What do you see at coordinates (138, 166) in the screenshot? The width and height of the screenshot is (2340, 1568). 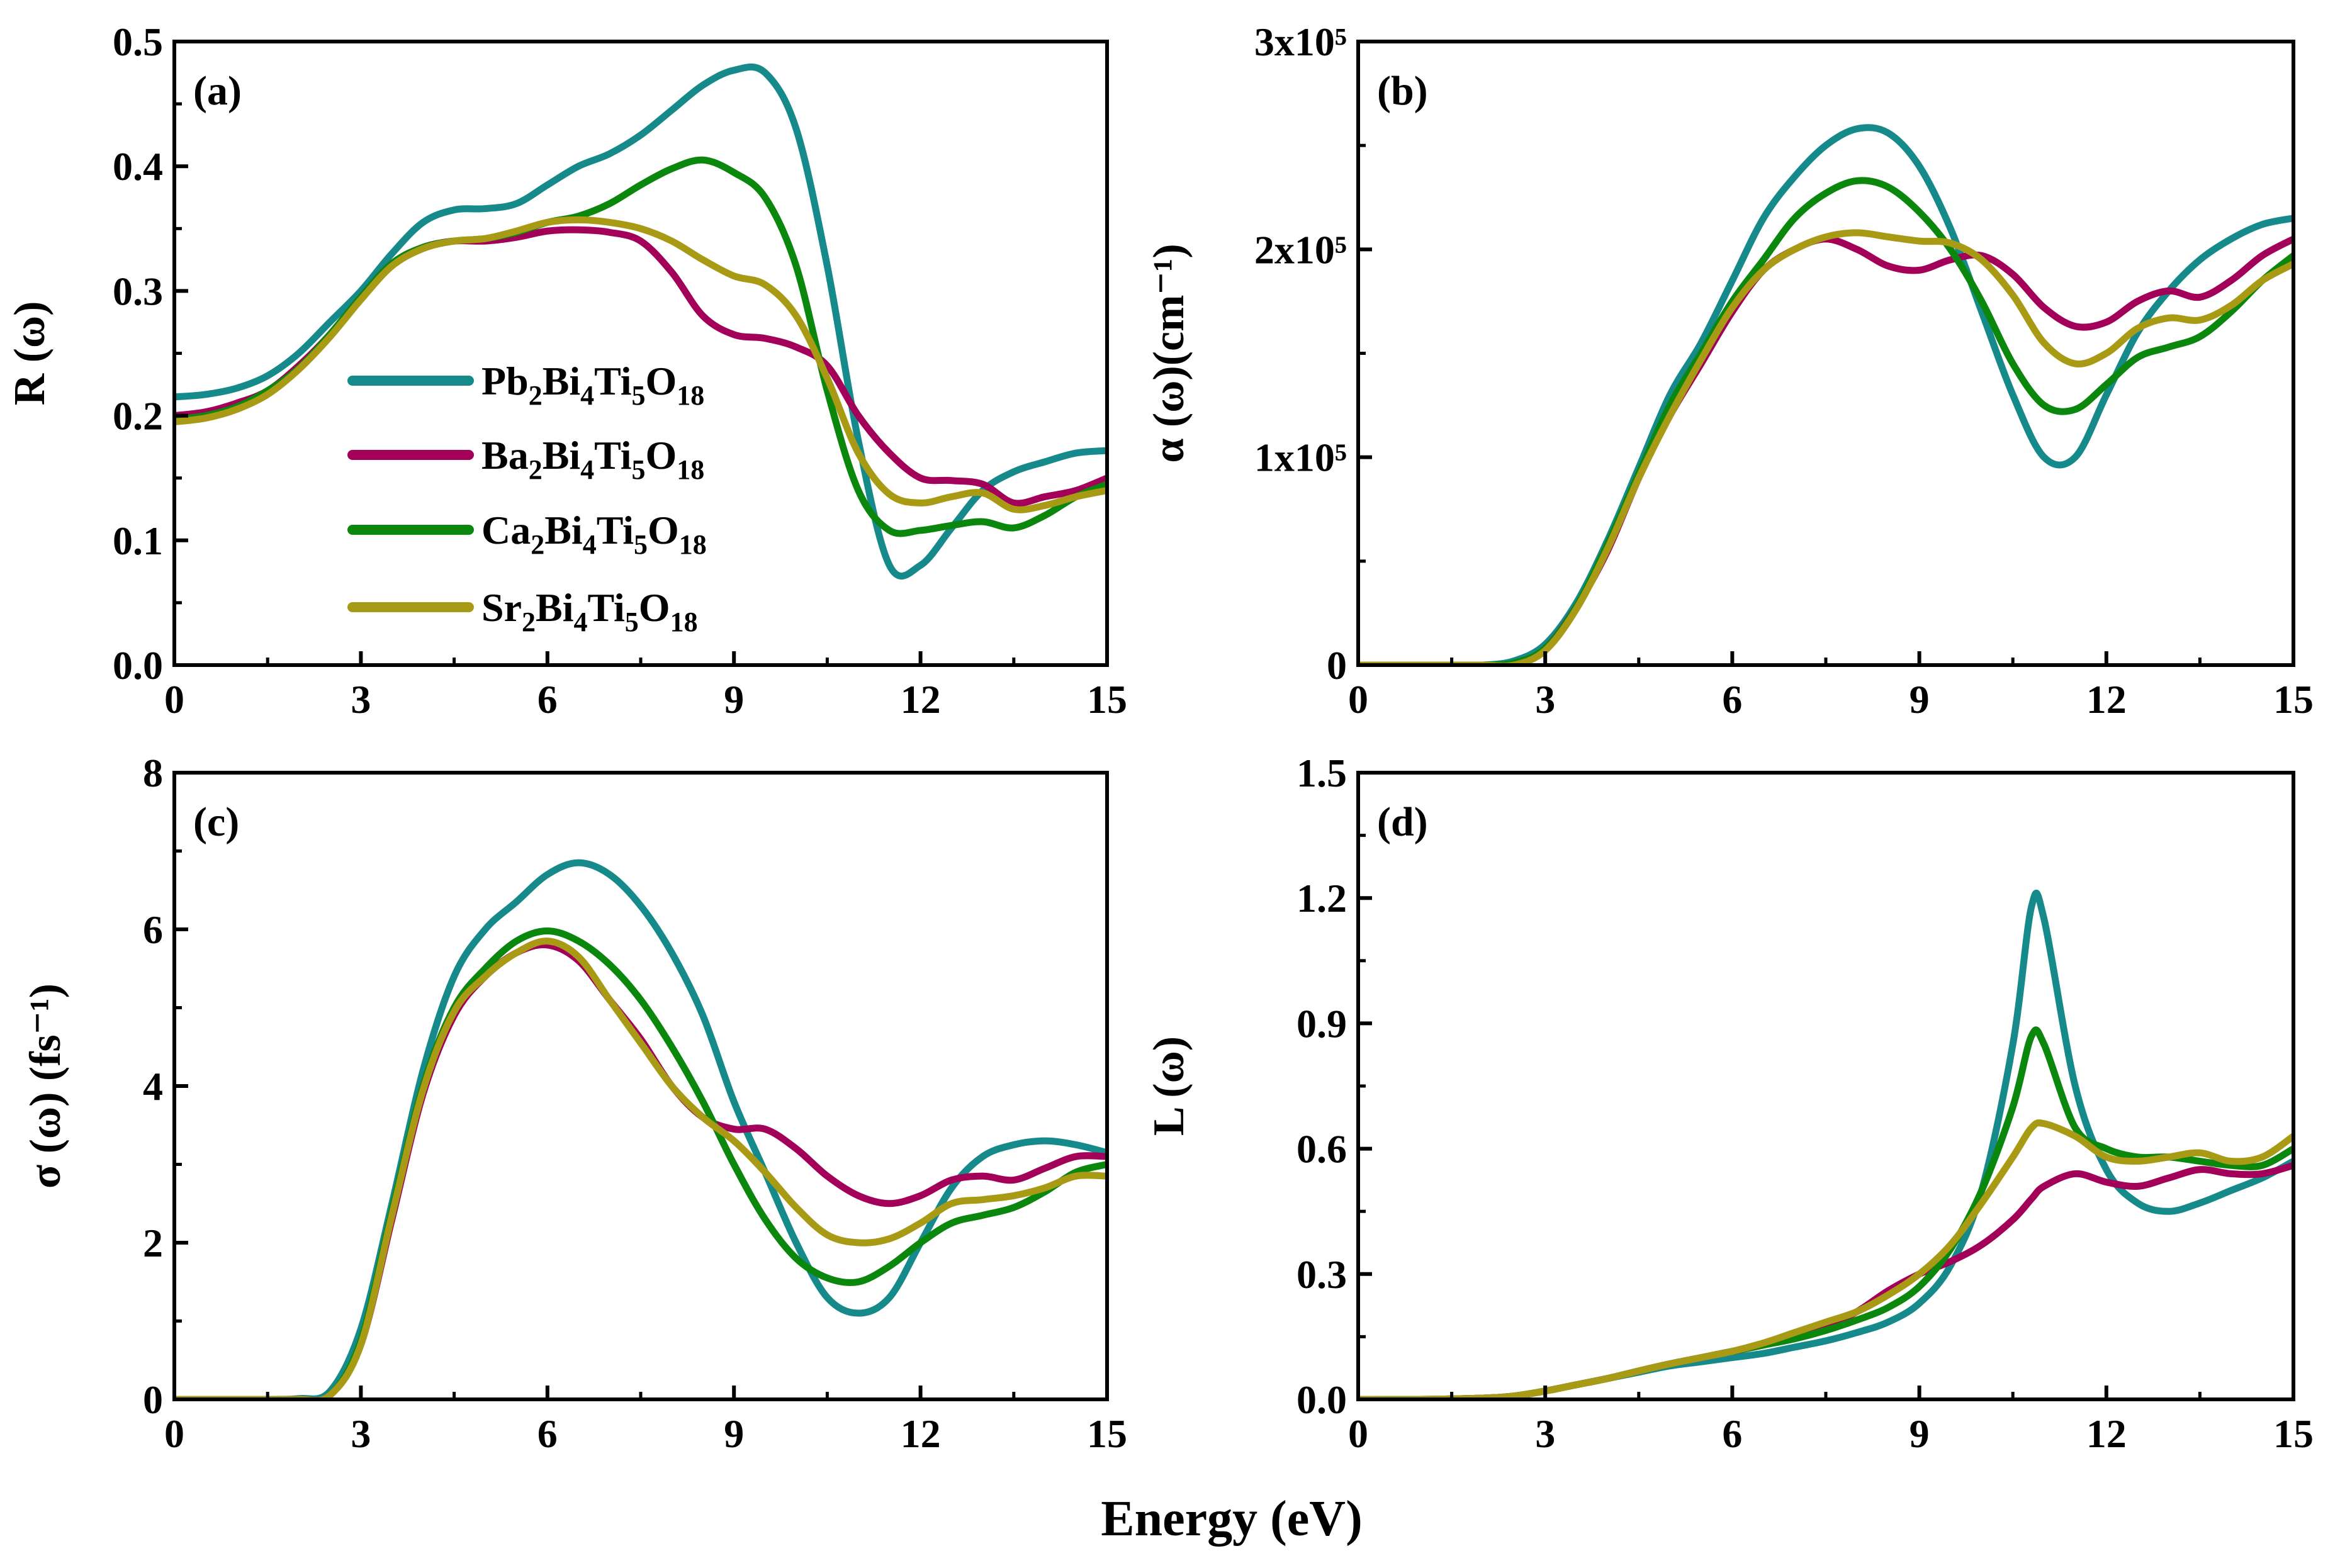 I see `y-tick-label: 0.4` at bounding box center [138, 166].